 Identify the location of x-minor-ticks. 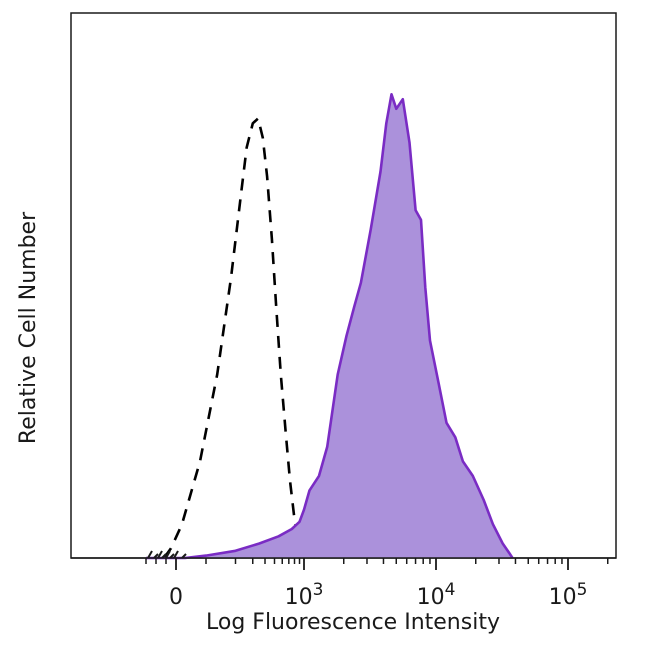
(377, 561).